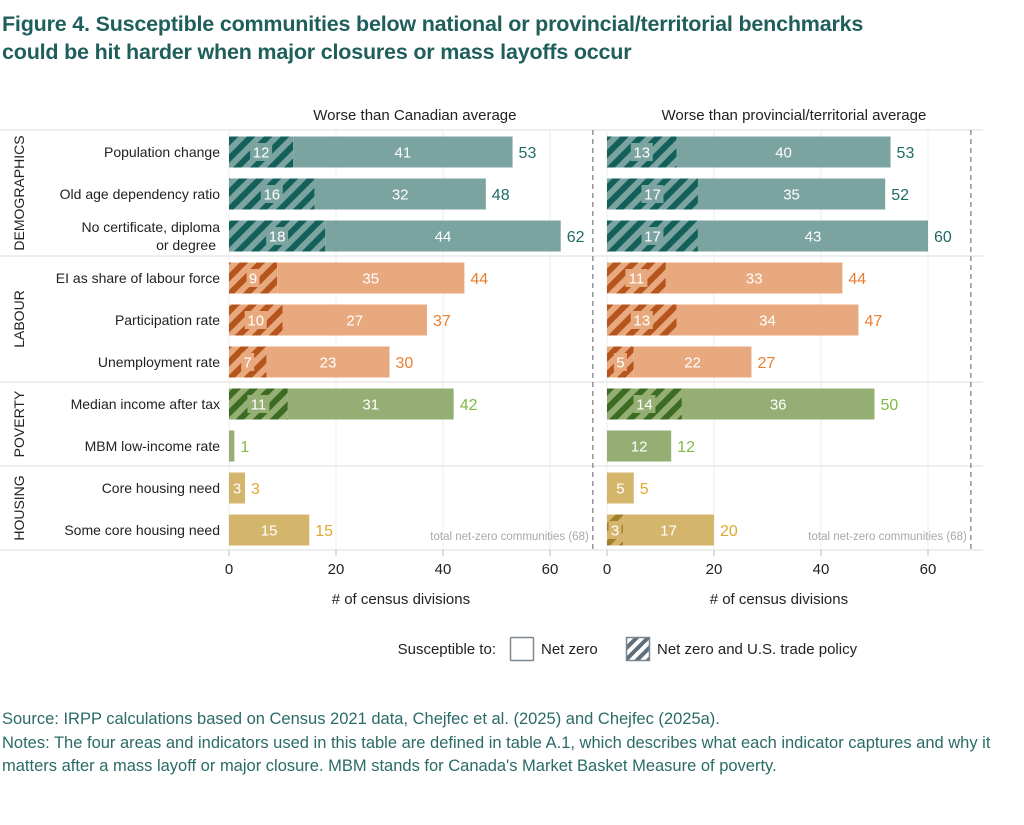  I want to click on bar-total-label: 12, so click(686, 447).